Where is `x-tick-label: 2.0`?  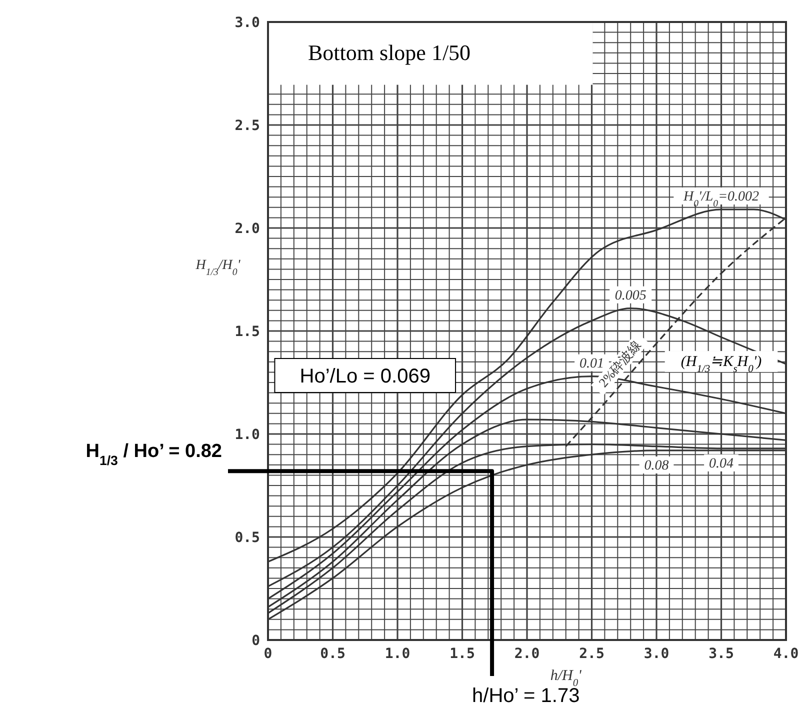
x-tick-label: 2.0 is located at coordinates (527, 654).